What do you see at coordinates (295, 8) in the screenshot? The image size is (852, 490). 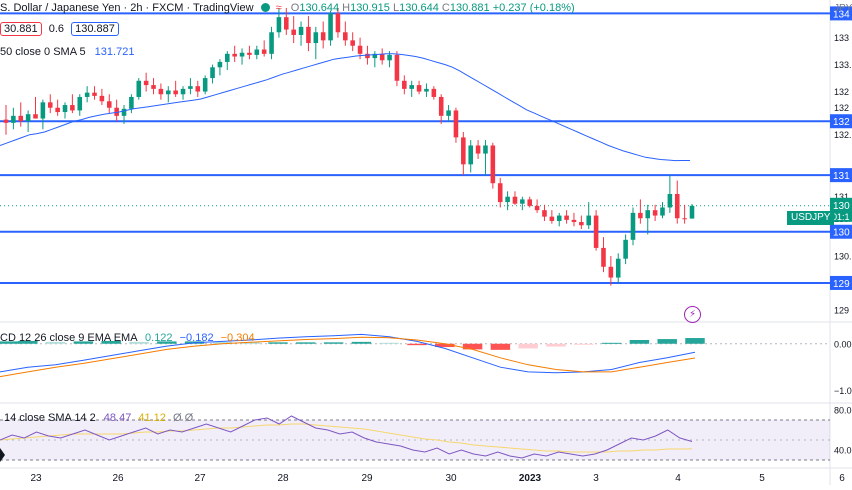 I see `open-label: O` at bounding box center [295, 8].